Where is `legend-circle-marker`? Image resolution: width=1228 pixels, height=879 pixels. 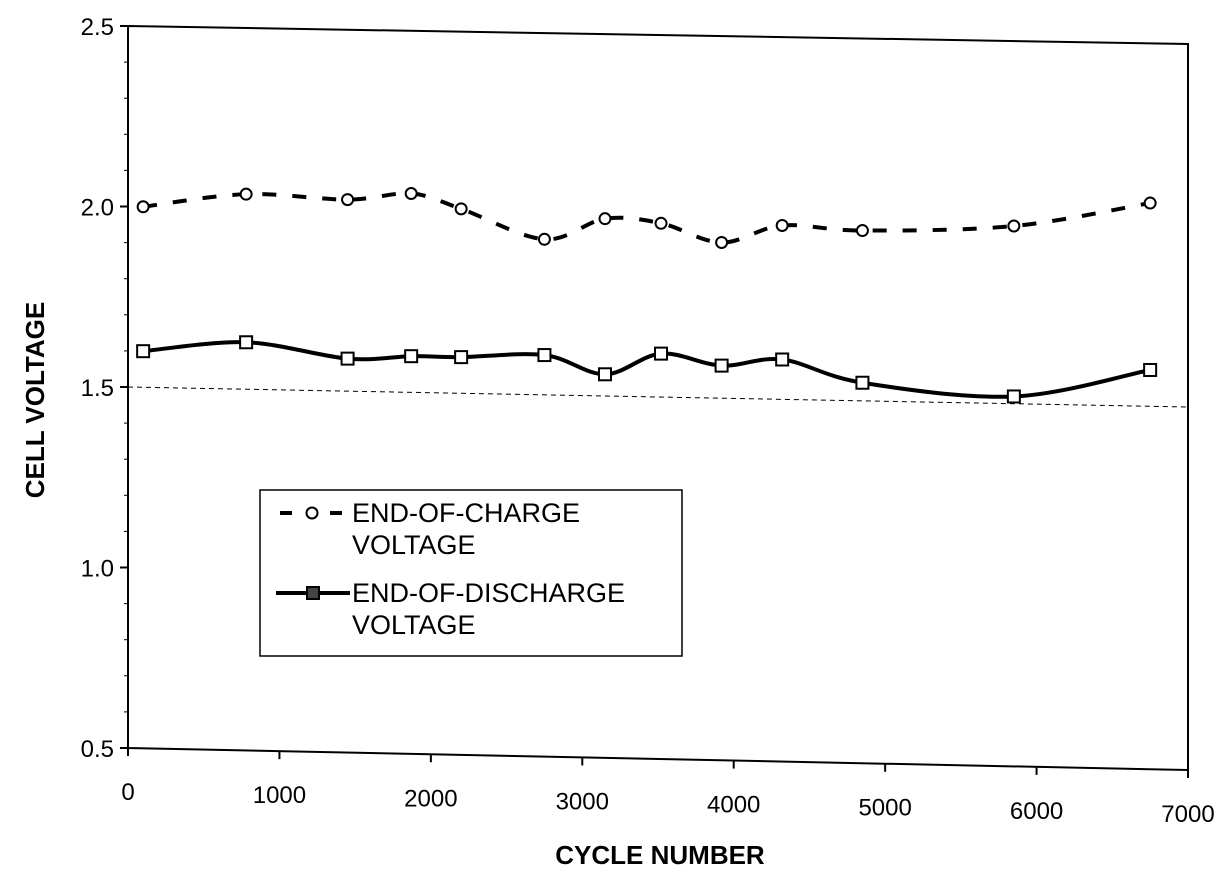 legend-circle-marker is located at coordinates (312, 513).